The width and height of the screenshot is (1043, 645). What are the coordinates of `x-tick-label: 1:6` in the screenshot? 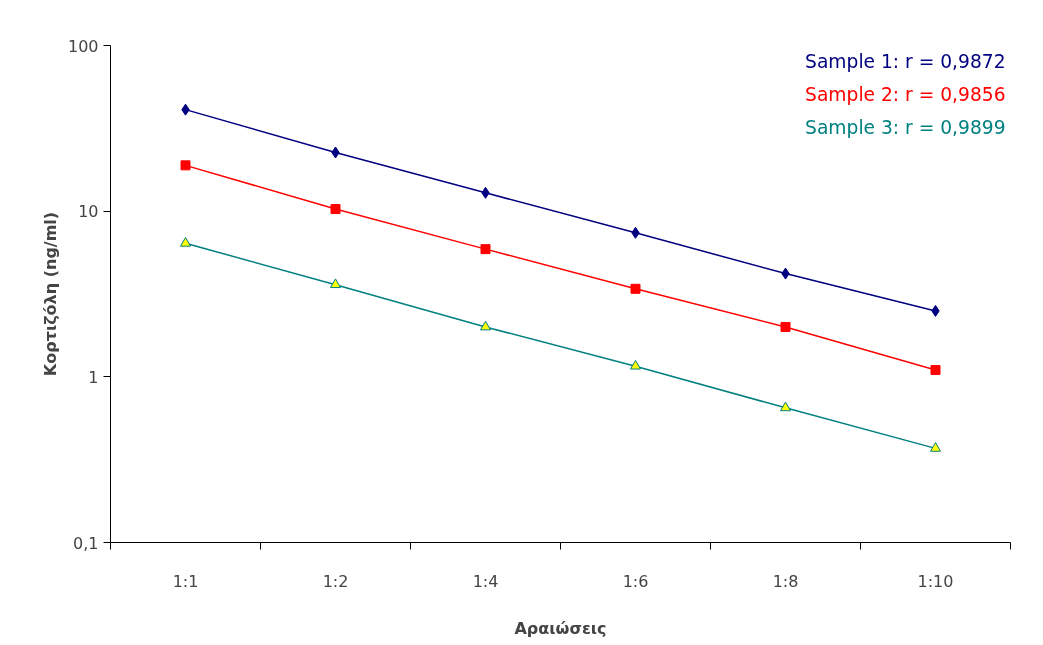 It's located at (635, 581).